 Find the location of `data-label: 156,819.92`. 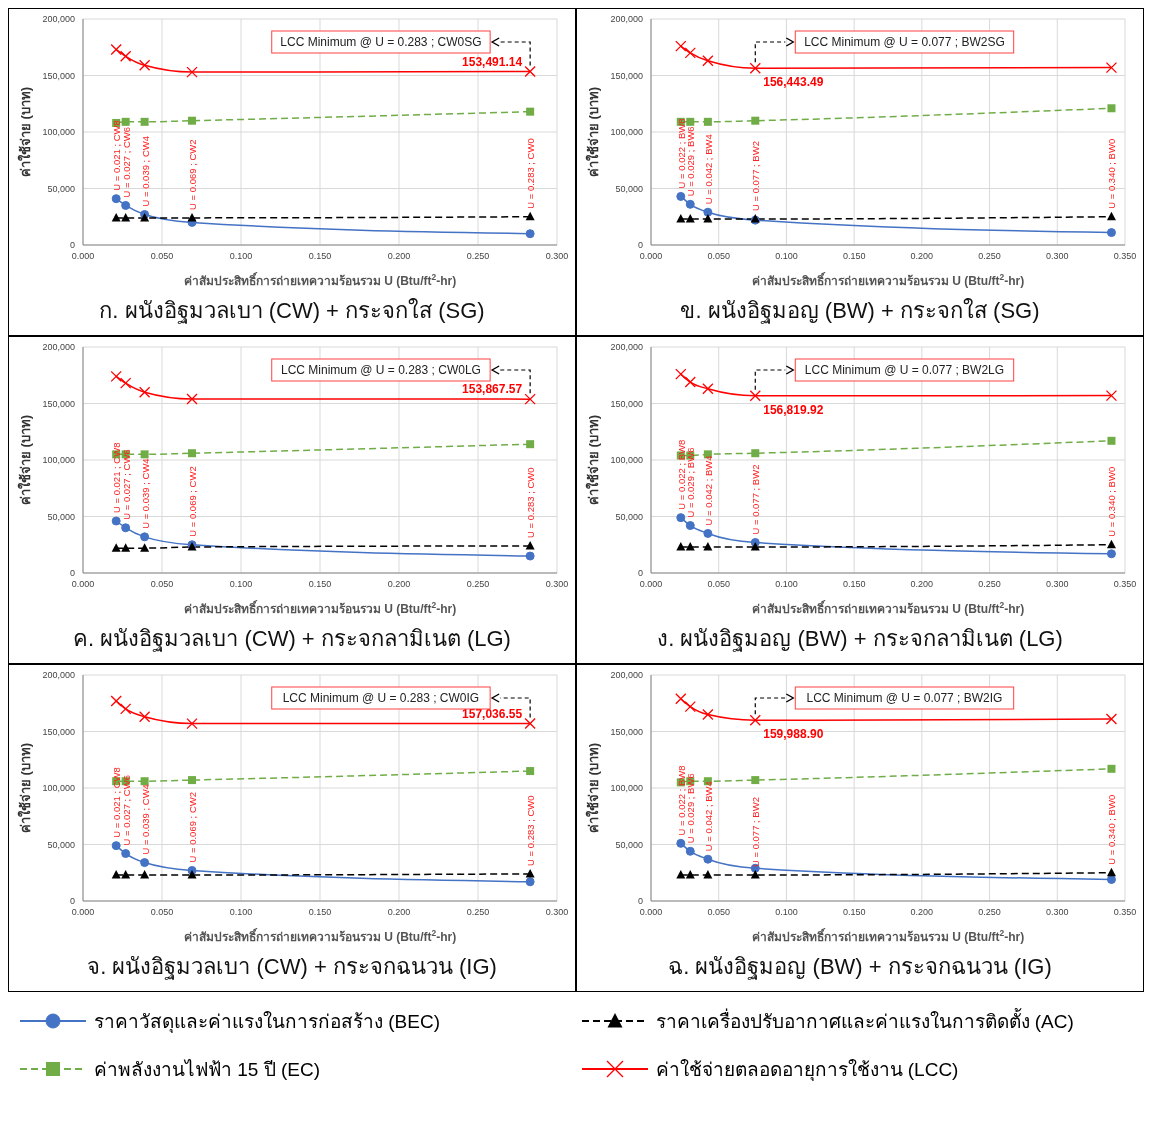

data-label: 156,819.92 is located at coordinates (793, 409).